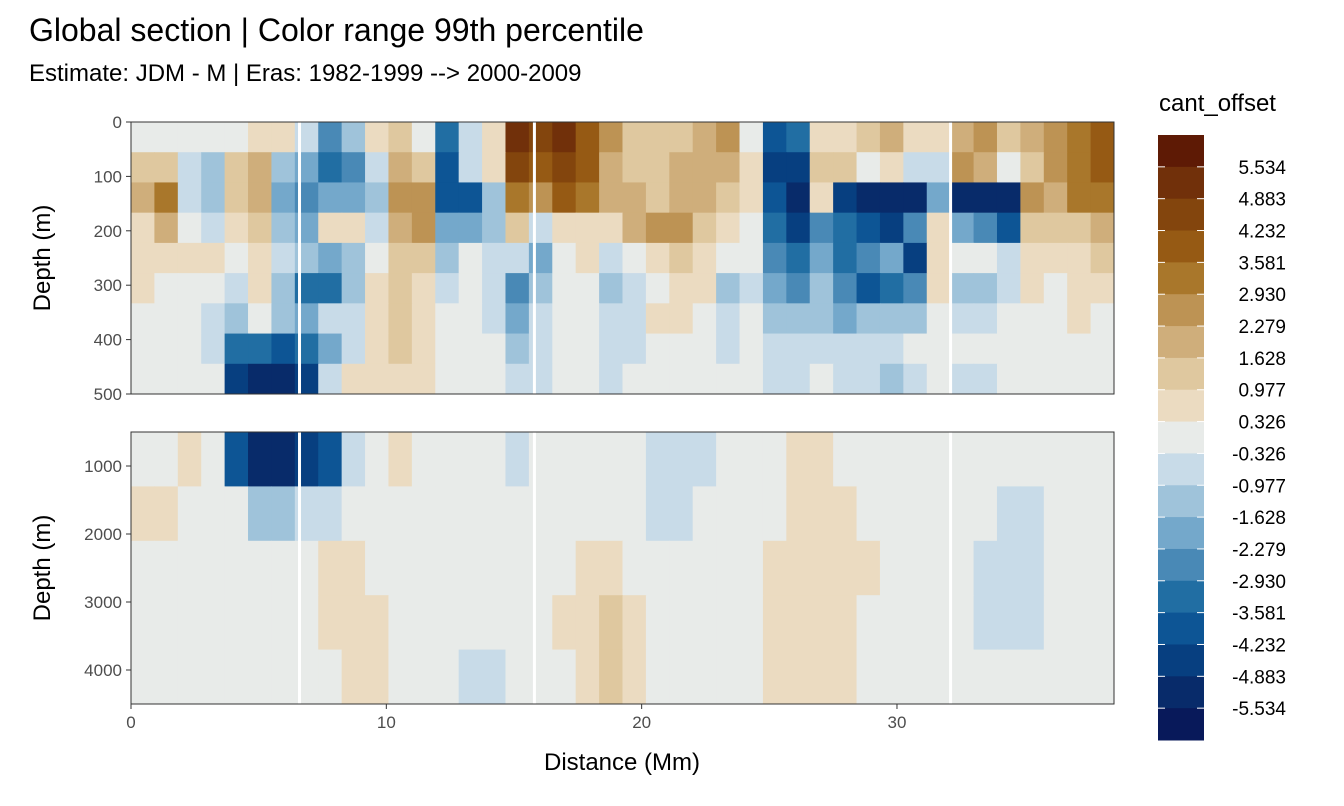 The image size is (1344, 806). Describe the element at coordinates (1262, 232) in the screenshot. I see `legend-label: 4.232` at that location.